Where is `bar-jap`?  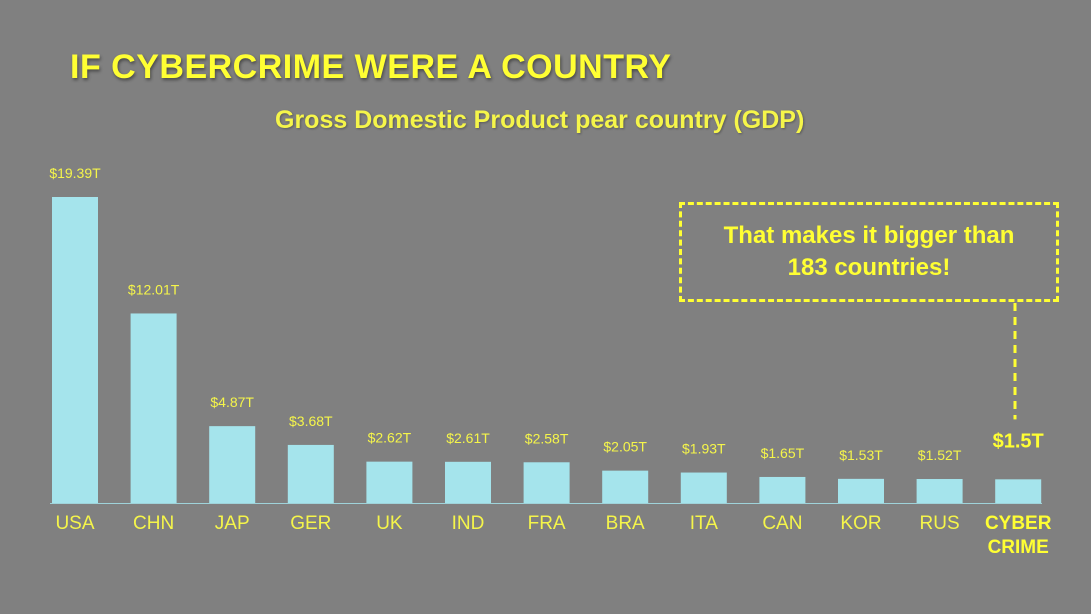
bar-jap is located at coordinates (232, 464).